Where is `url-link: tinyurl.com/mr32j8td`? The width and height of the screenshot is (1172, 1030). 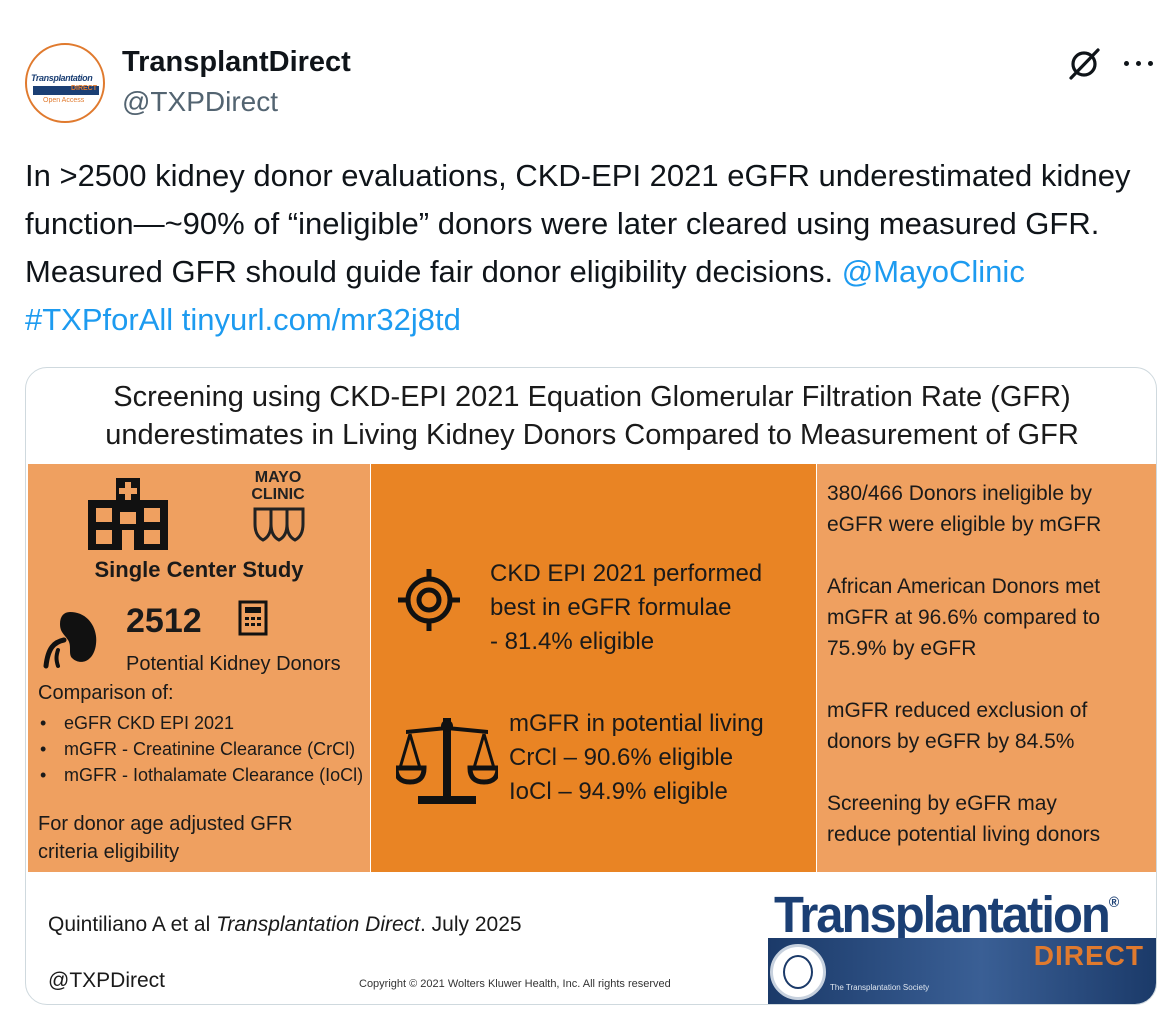
url-link: tinyurl.com/mr32j8td is located at coordinates (321, 319).